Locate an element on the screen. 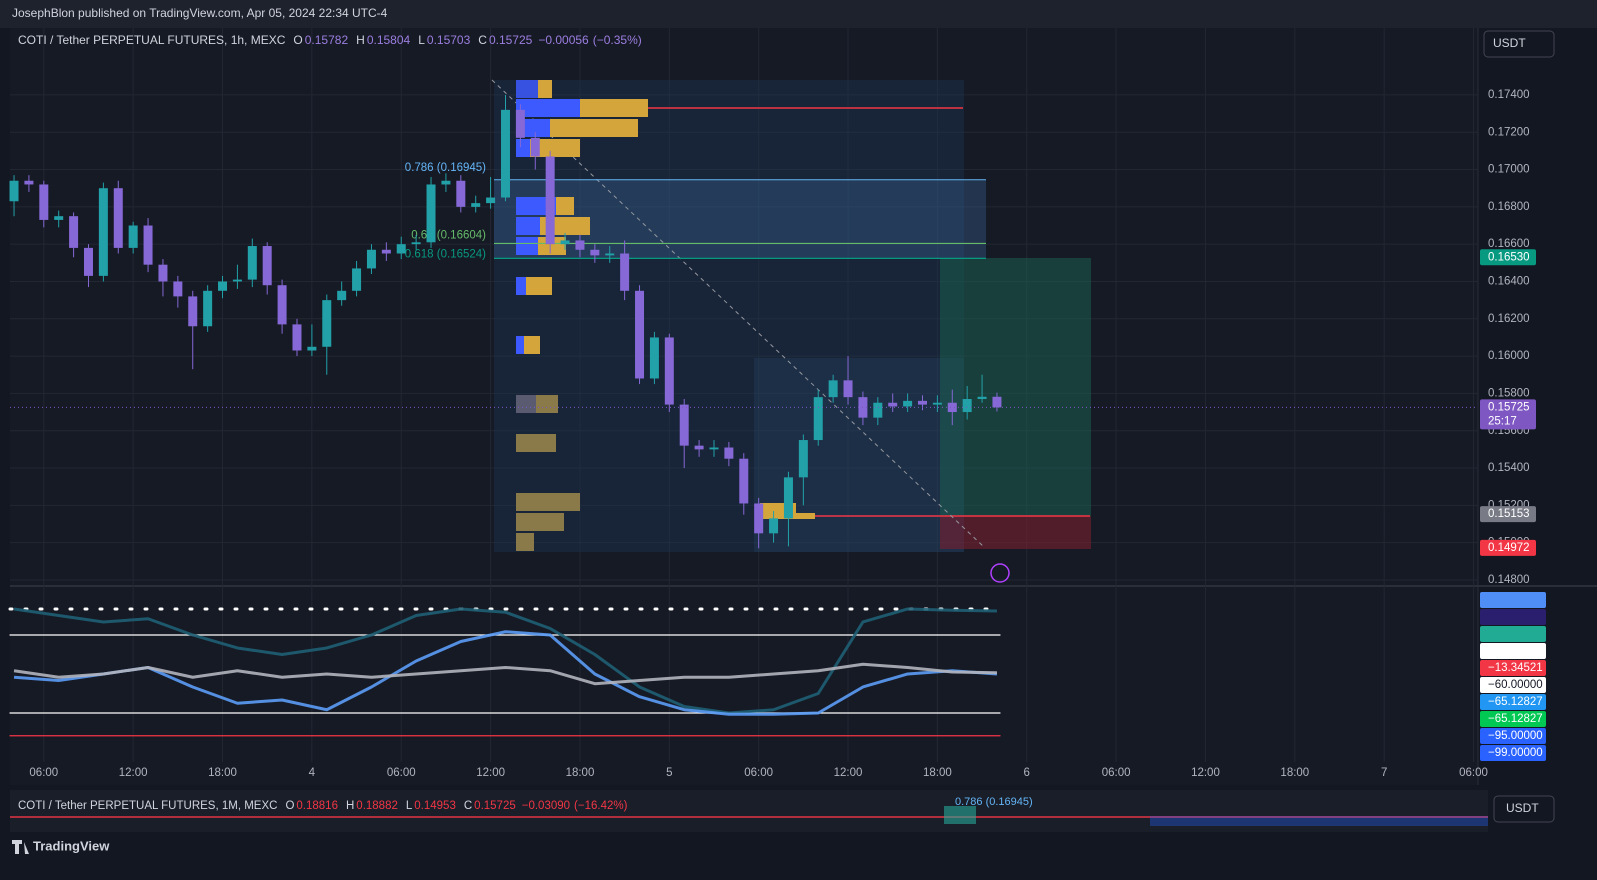 This screenshot has height=880, width=1597. x-tick-label: 7 is located at coordinates (1384, 773).